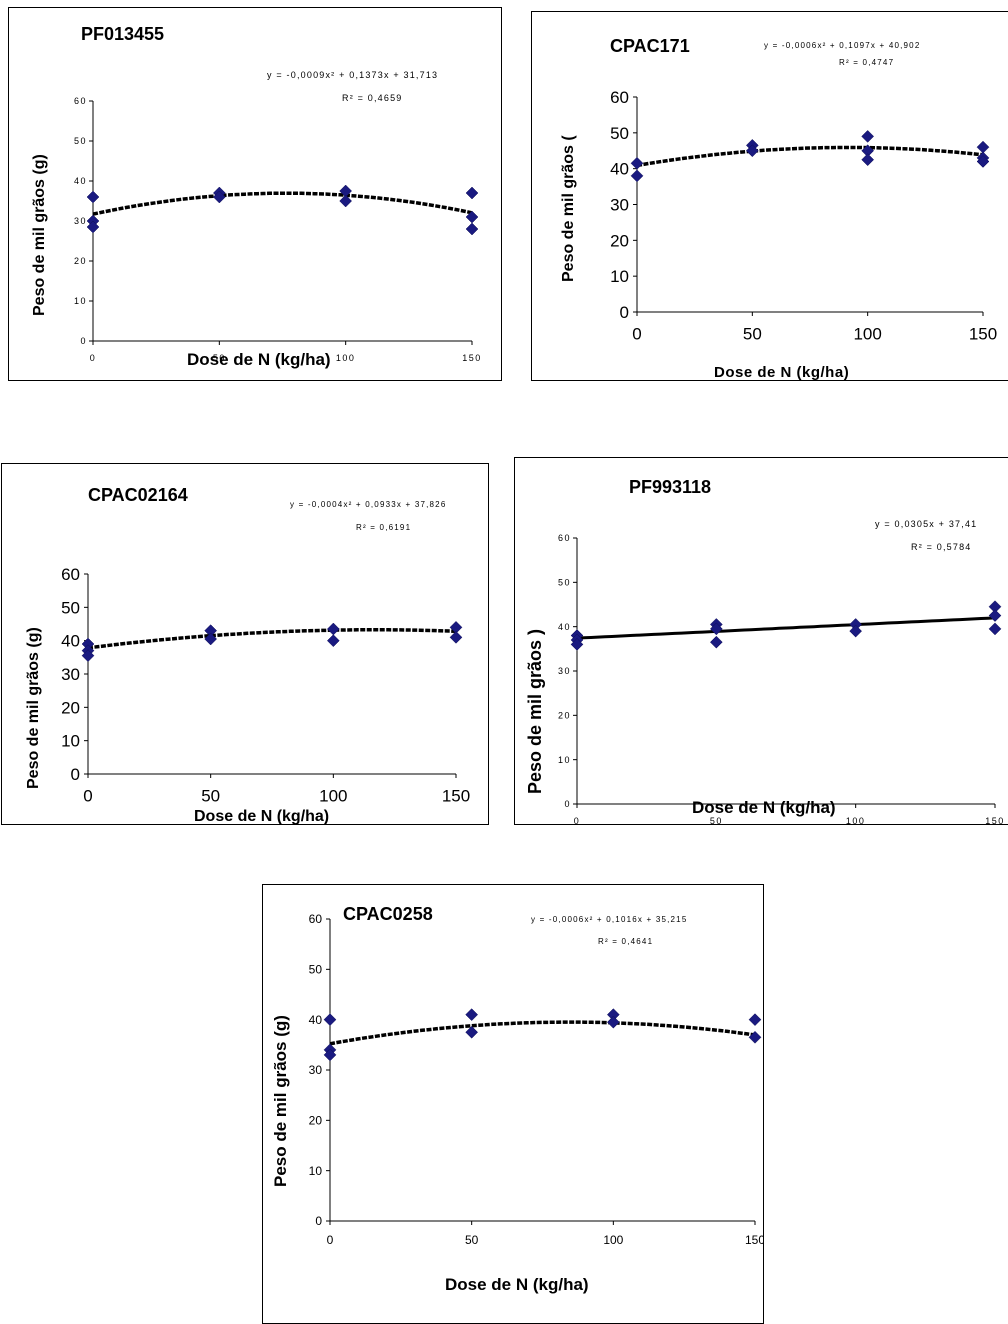 The width and height of the screenshot is (1008, 1324). I want to click on trendline-equation: y = 0,0305x + 37,41, so click(926, 524).